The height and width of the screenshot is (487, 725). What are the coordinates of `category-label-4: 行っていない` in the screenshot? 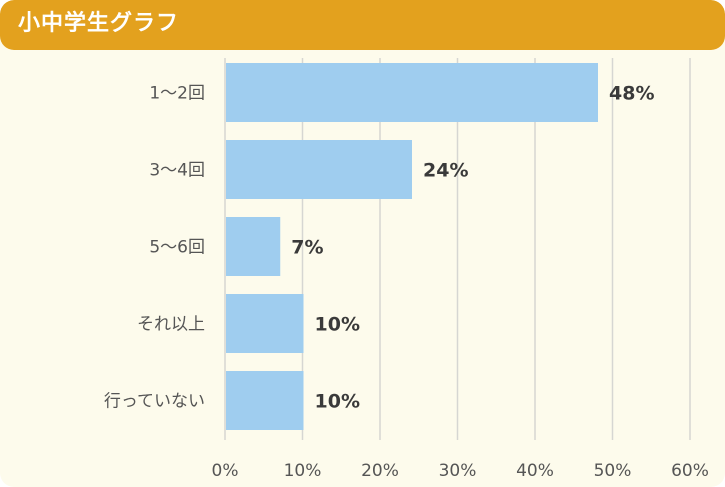 It's located at (154, 402).